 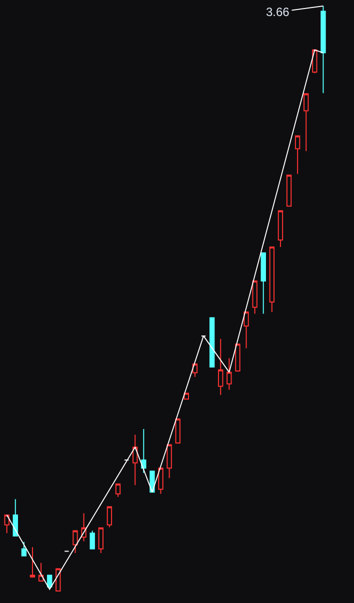 I want to click on annotation: 3.66, so click(x=278, y=12).